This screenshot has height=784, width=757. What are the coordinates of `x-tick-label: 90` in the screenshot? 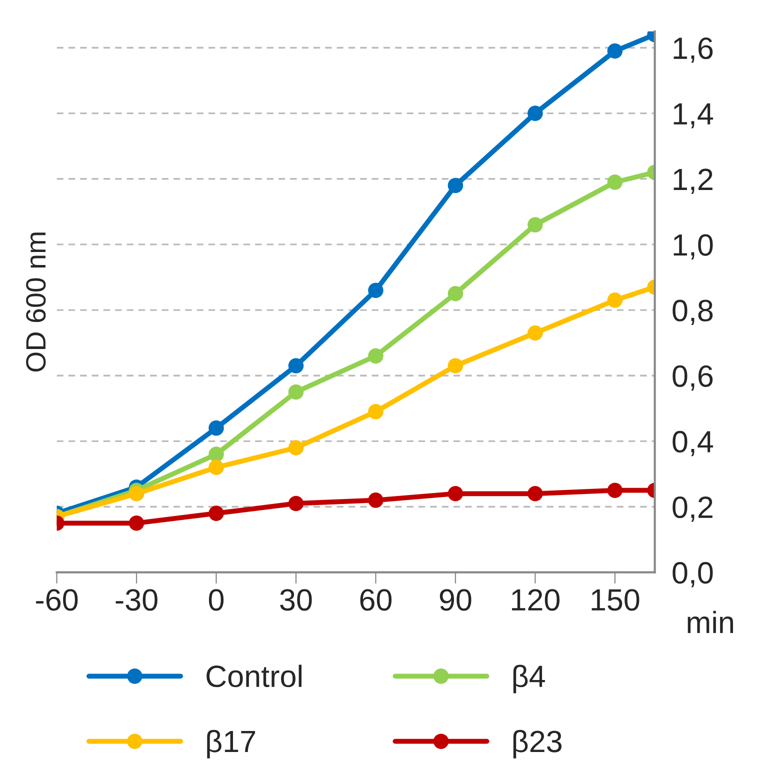 It's located at (456, 600).